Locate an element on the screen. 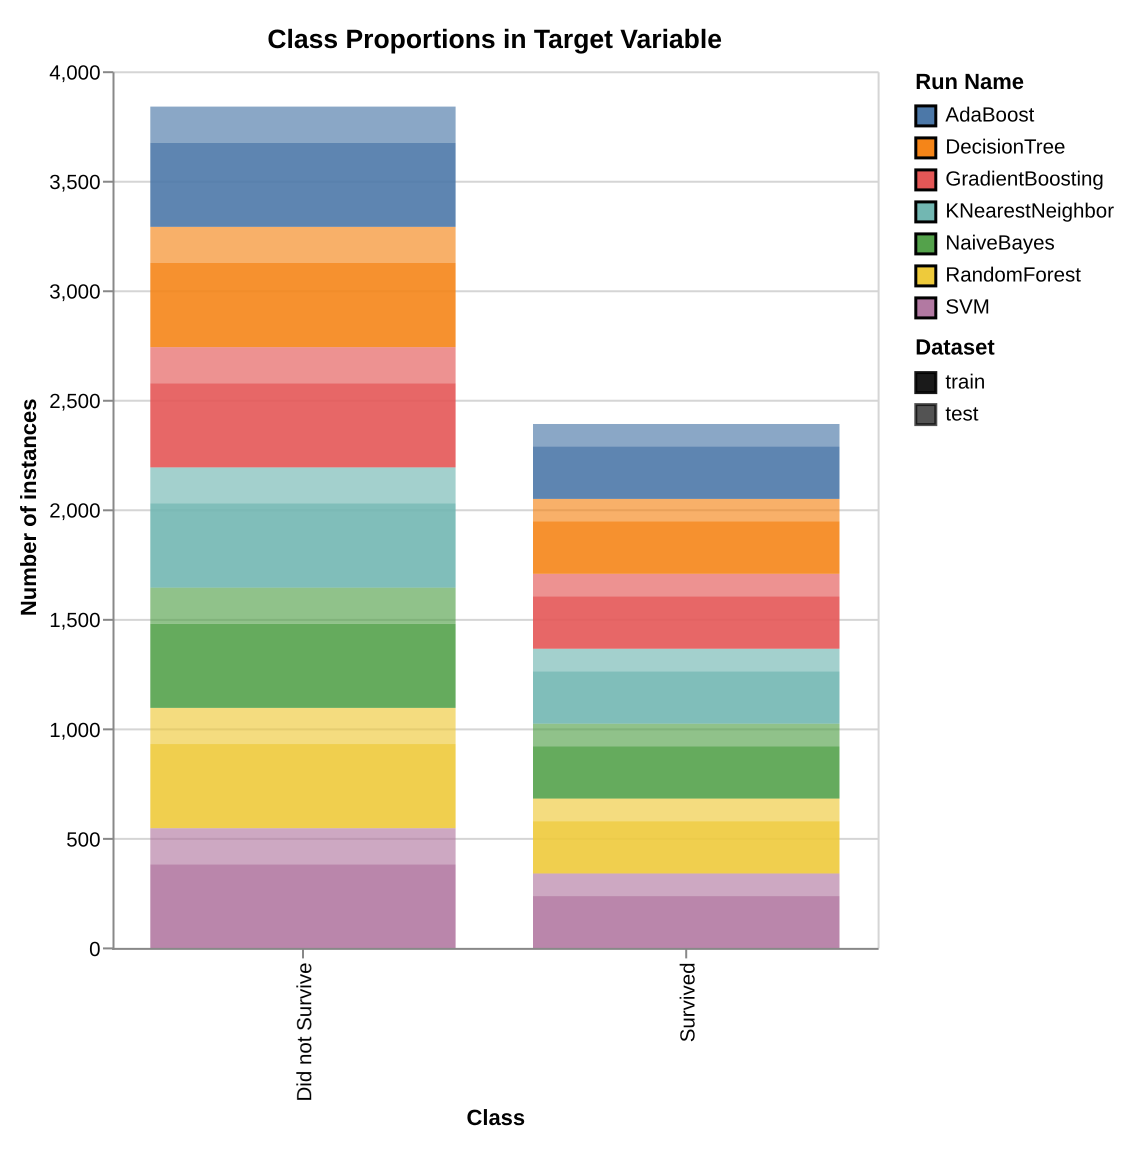 This screenshot has width=1136, height=1155. svg-text: 3,500 is located at coordinates (74, 182).